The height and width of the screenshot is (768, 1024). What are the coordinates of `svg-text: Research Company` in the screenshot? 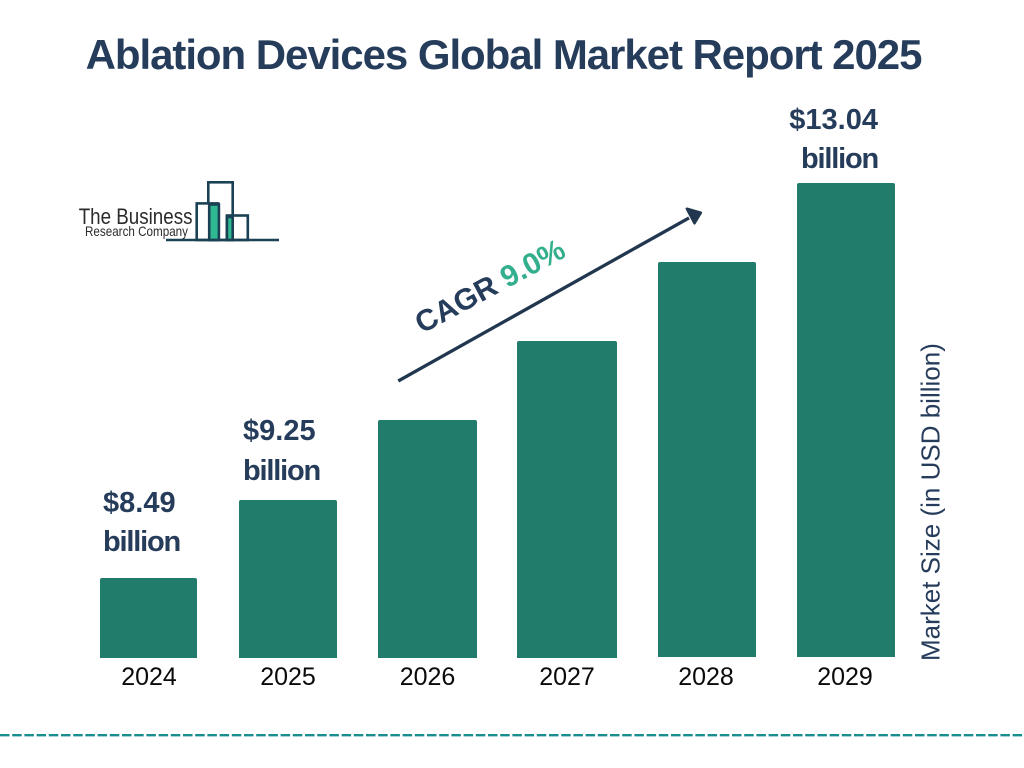 It's located at (136, 231).